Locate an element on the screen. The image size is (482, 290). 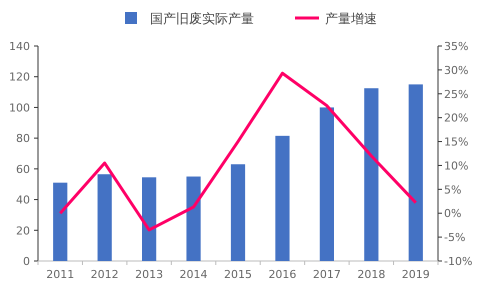
y-tick-label: 20 is located at coordinates (23, 231).